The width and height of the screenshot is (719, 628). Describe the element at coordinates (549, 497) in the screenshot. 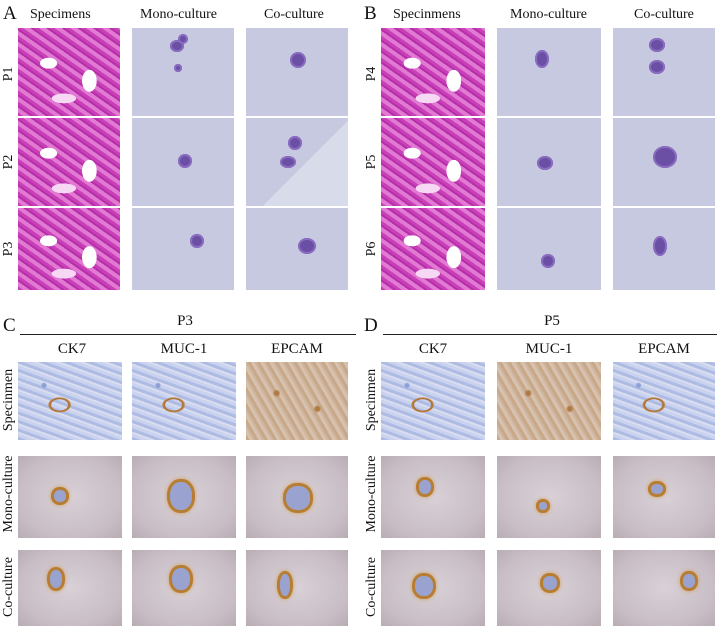

I see `panel-d-mono-muc1-image` at that location.